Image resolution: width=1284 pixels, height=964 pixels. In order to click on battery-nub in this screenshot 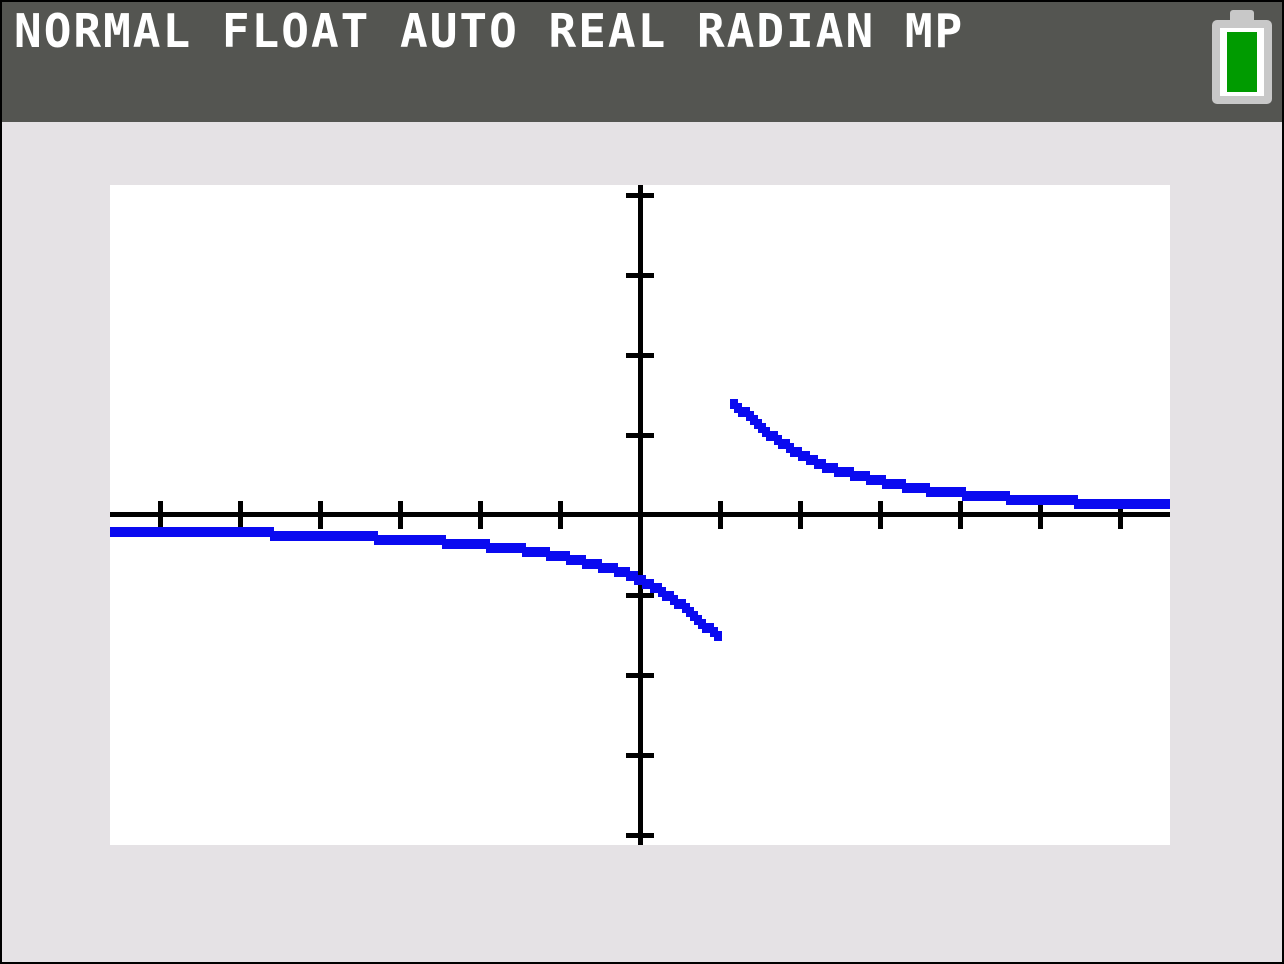, I will do `click(1242, 15)`.